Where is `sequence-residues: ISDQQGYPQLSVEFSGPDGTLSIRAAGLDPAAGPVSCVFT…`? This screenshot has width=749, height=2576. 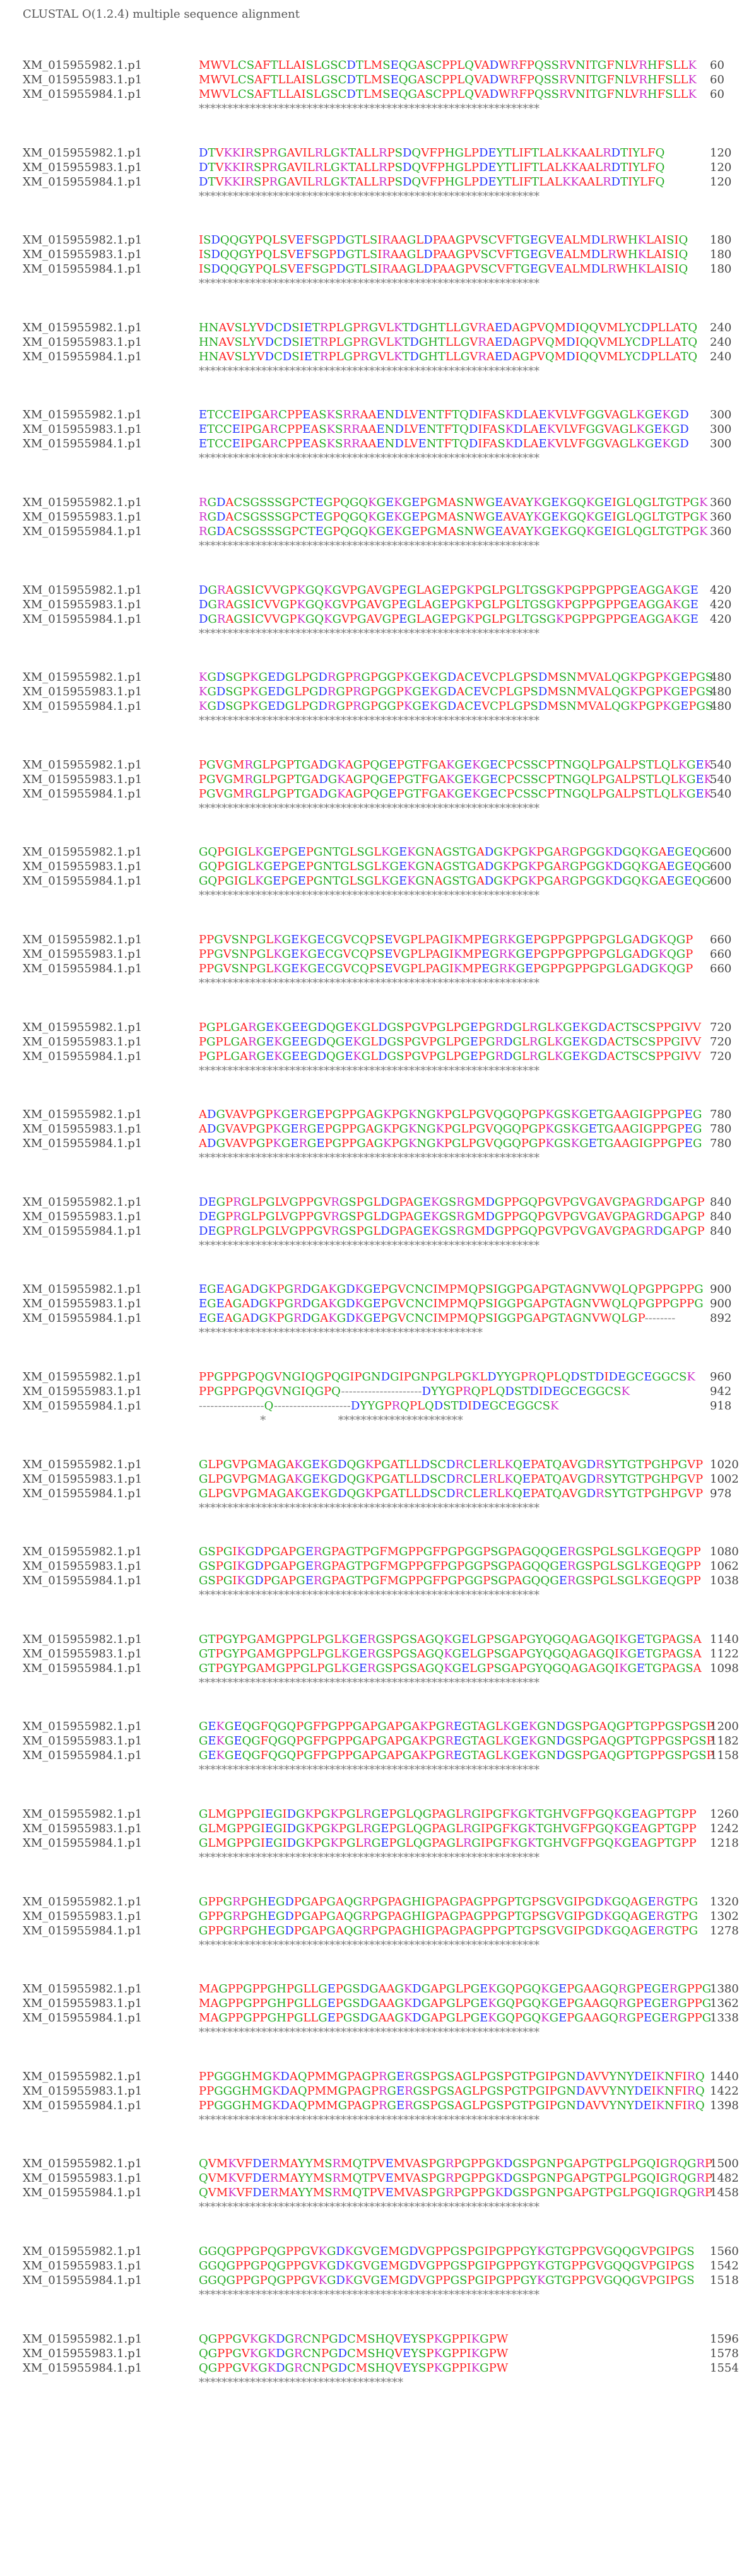
sequence-residues: ISDQQGYPQLSVEFSGPDGTLSIRAAGLDPAAGPVSCVFT… is located at coordinates (443, 240).